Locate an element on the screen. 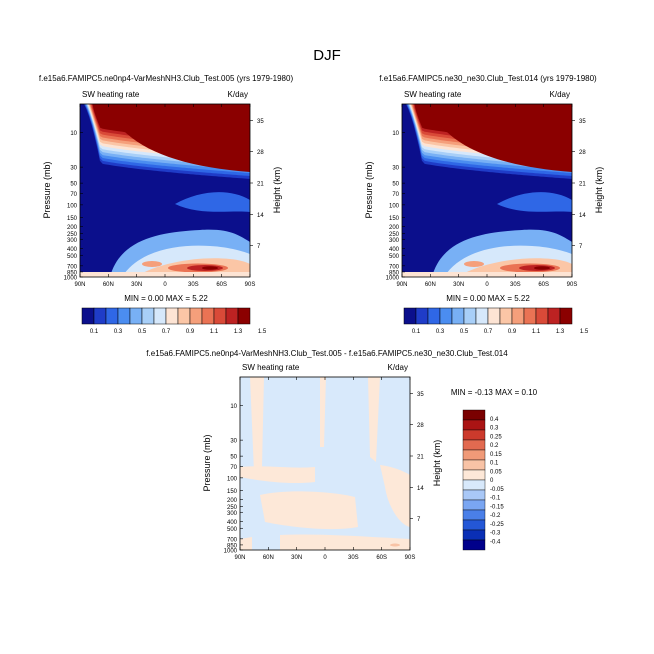  y-tick-label: 30 is located at coordinates (233, 442).